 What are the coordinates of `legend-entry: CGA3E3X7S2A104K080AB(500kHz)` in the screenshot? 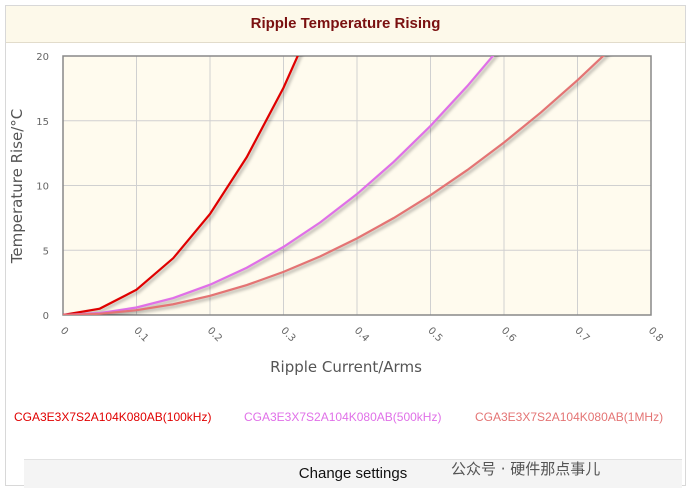 It's located at (343, 417).